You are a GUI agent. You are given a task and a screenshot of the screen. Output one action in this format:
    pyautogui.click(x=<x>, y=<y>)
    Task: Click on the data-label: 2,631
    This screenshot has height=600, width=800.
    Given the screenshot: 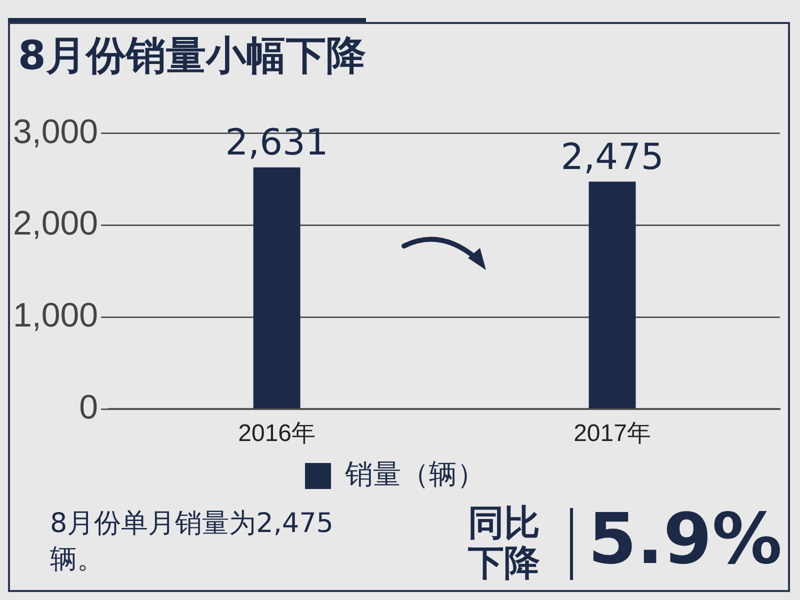 What is the action you would take?
    pyautogui.click(x=276, y=143)
    